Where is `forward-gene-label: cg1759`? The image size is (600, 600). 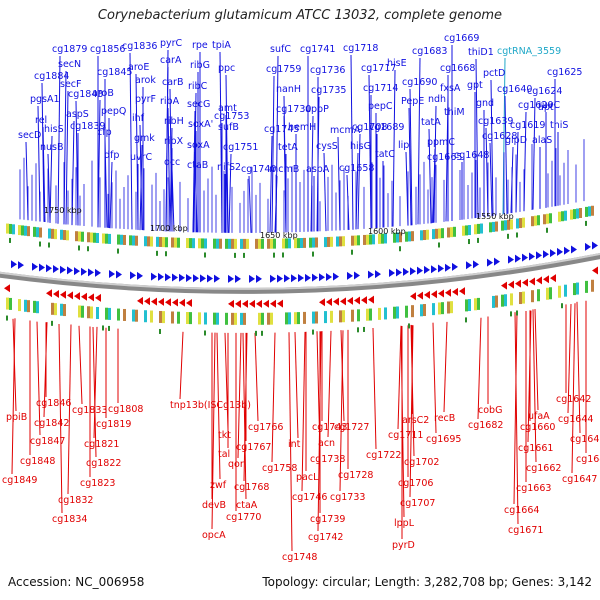
forward-gene-label: cg1759 is located at coordinates (283, 69).